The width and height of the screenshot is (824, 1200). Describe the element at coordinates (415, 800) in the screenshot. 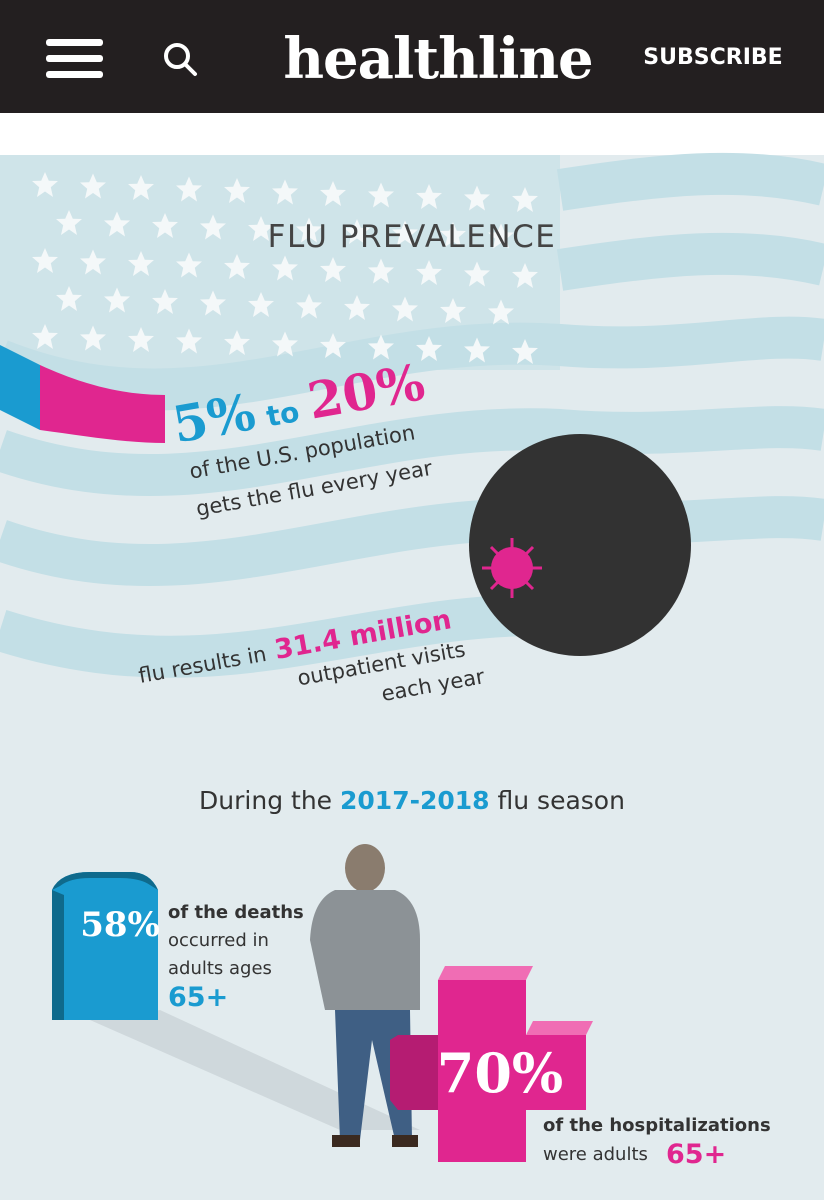

I see `season-years: 2017-2018` at that location.